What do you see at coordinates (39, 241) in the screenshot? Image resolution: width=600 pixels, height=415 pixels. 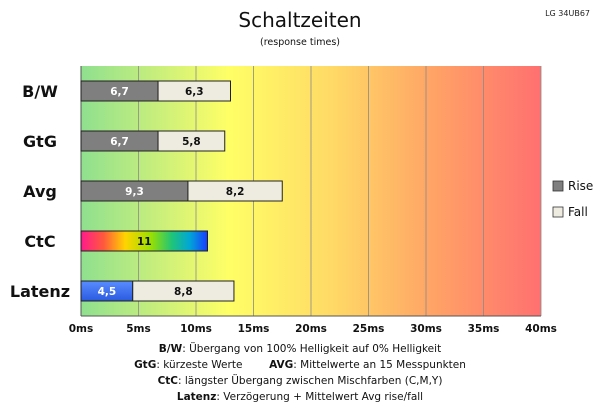 I see `category-label: CtC` at bounding box center [39, 241].